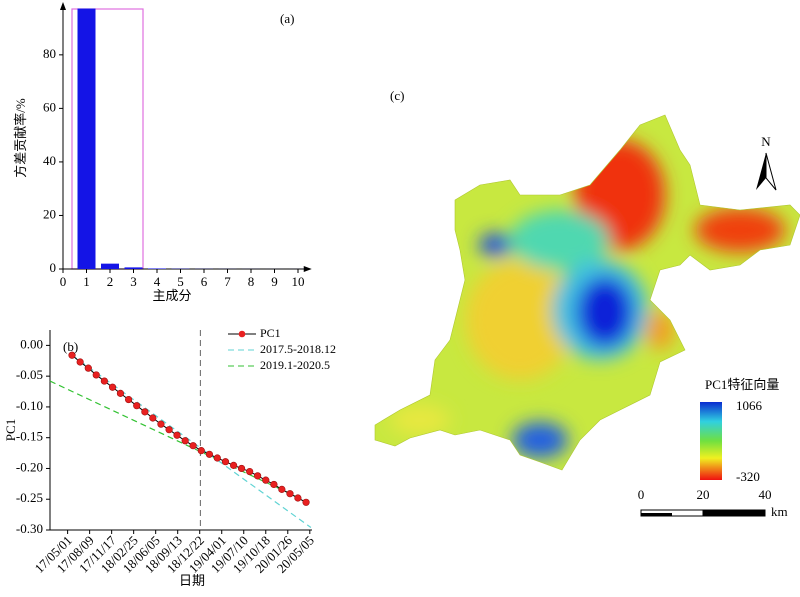 The image size is (800, 597). Describe the element at coordinates (204, 281) in the screenshot. I see `x-tick-label: 6` at that location.